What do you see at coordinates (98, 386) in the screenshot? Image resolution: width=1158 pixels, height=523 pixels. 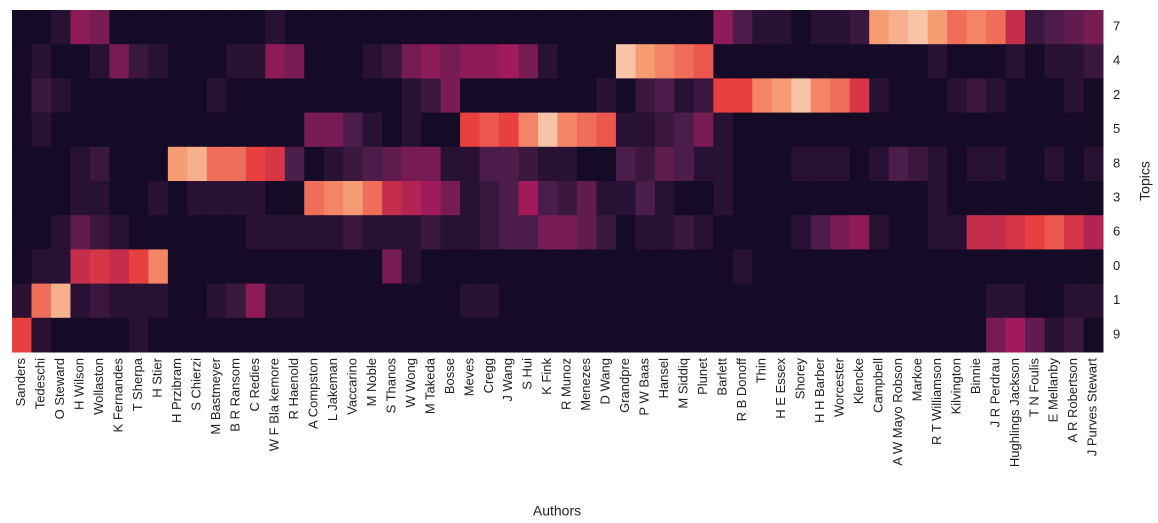 I see `x-tick-label: Wollaston` at bounding box center [98, 386].